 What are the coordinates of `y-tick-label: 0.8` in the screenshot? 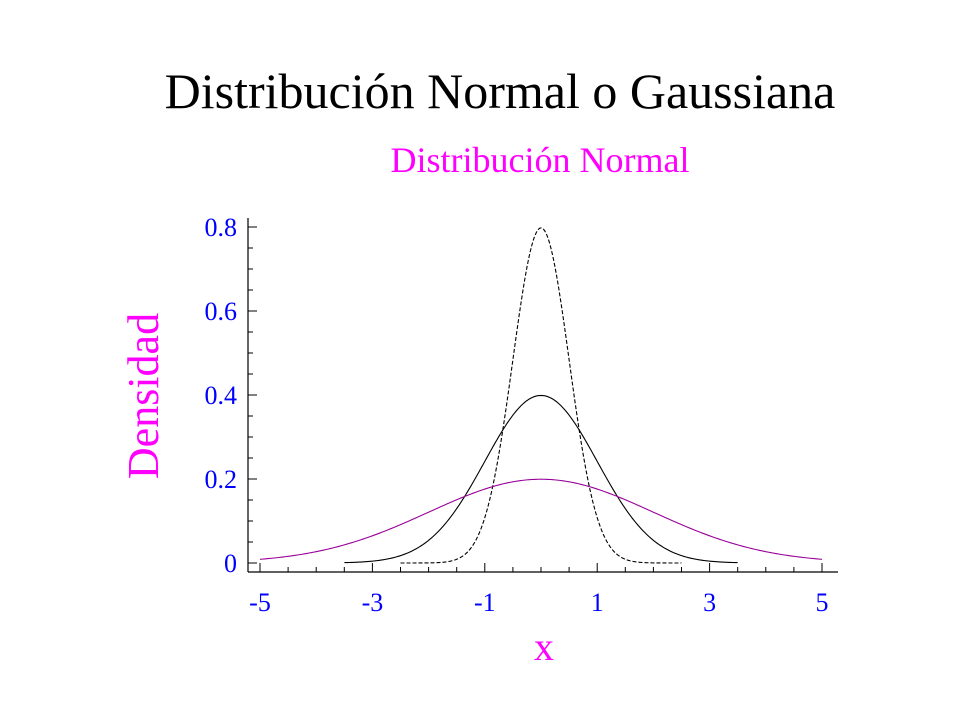 It's located at (221, 227).